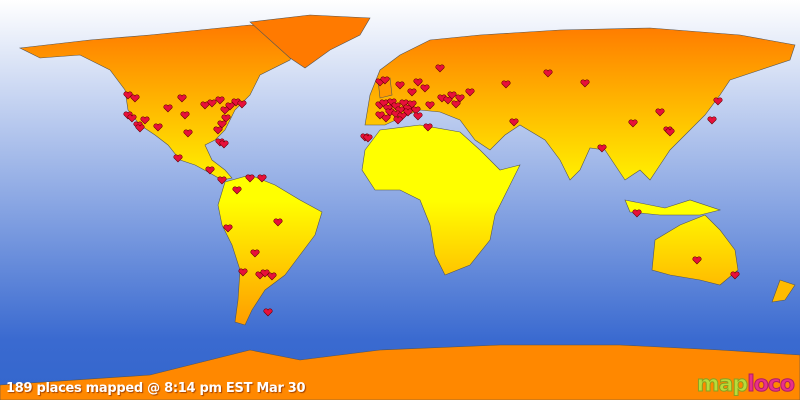 Image resolution: width=800 pixels, height=400 pixels. What do you see at coordinates (310, 41) in the screenshot?
I see `greenland` at bounding box center [310, 41].